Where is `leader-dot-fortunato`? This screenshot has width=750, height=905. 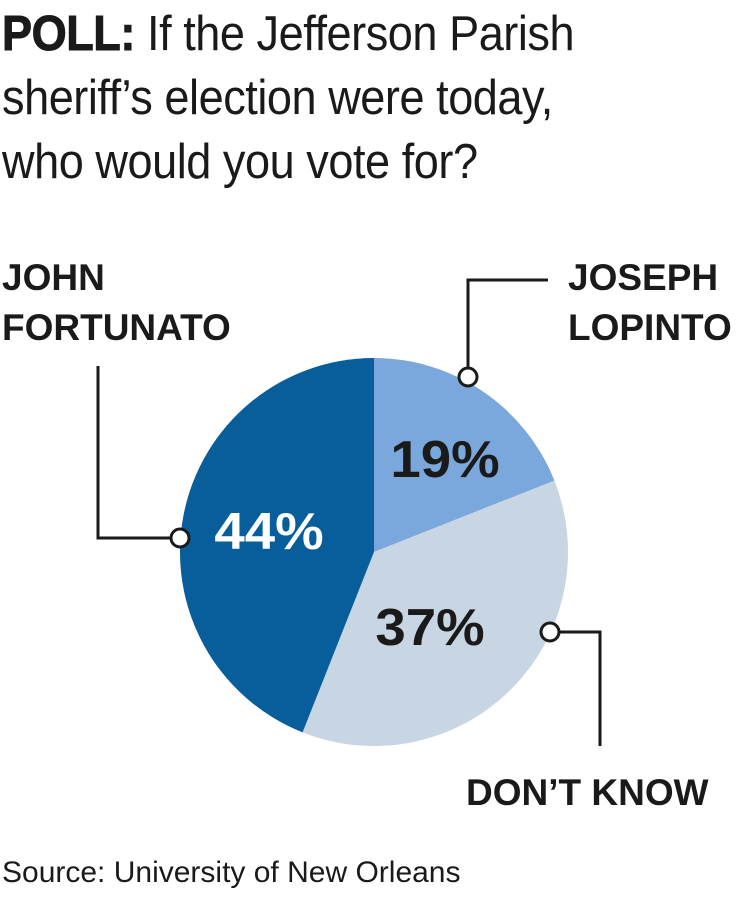
leader-dot-fortunato is located at coordinates (180, 538).